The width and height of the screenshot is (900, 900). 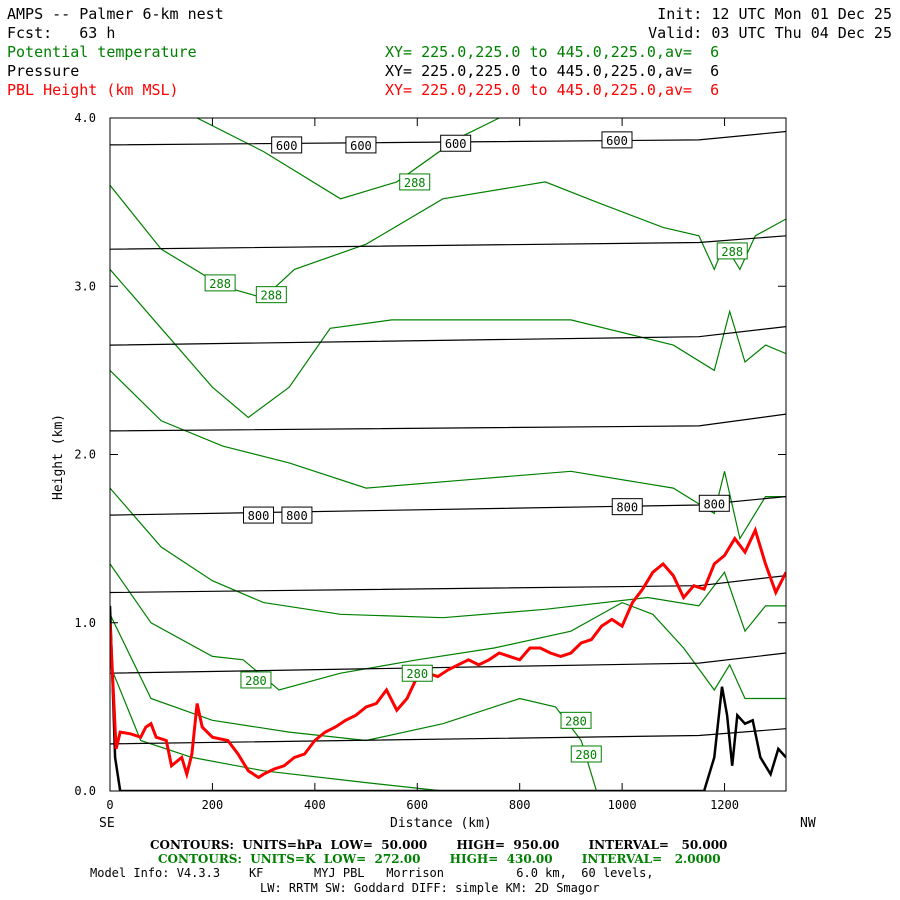 What do you see at coordinates (85, 455) in the screenshot?
I see `y-tick-label: 2.0` at bounding box center [85, 455].